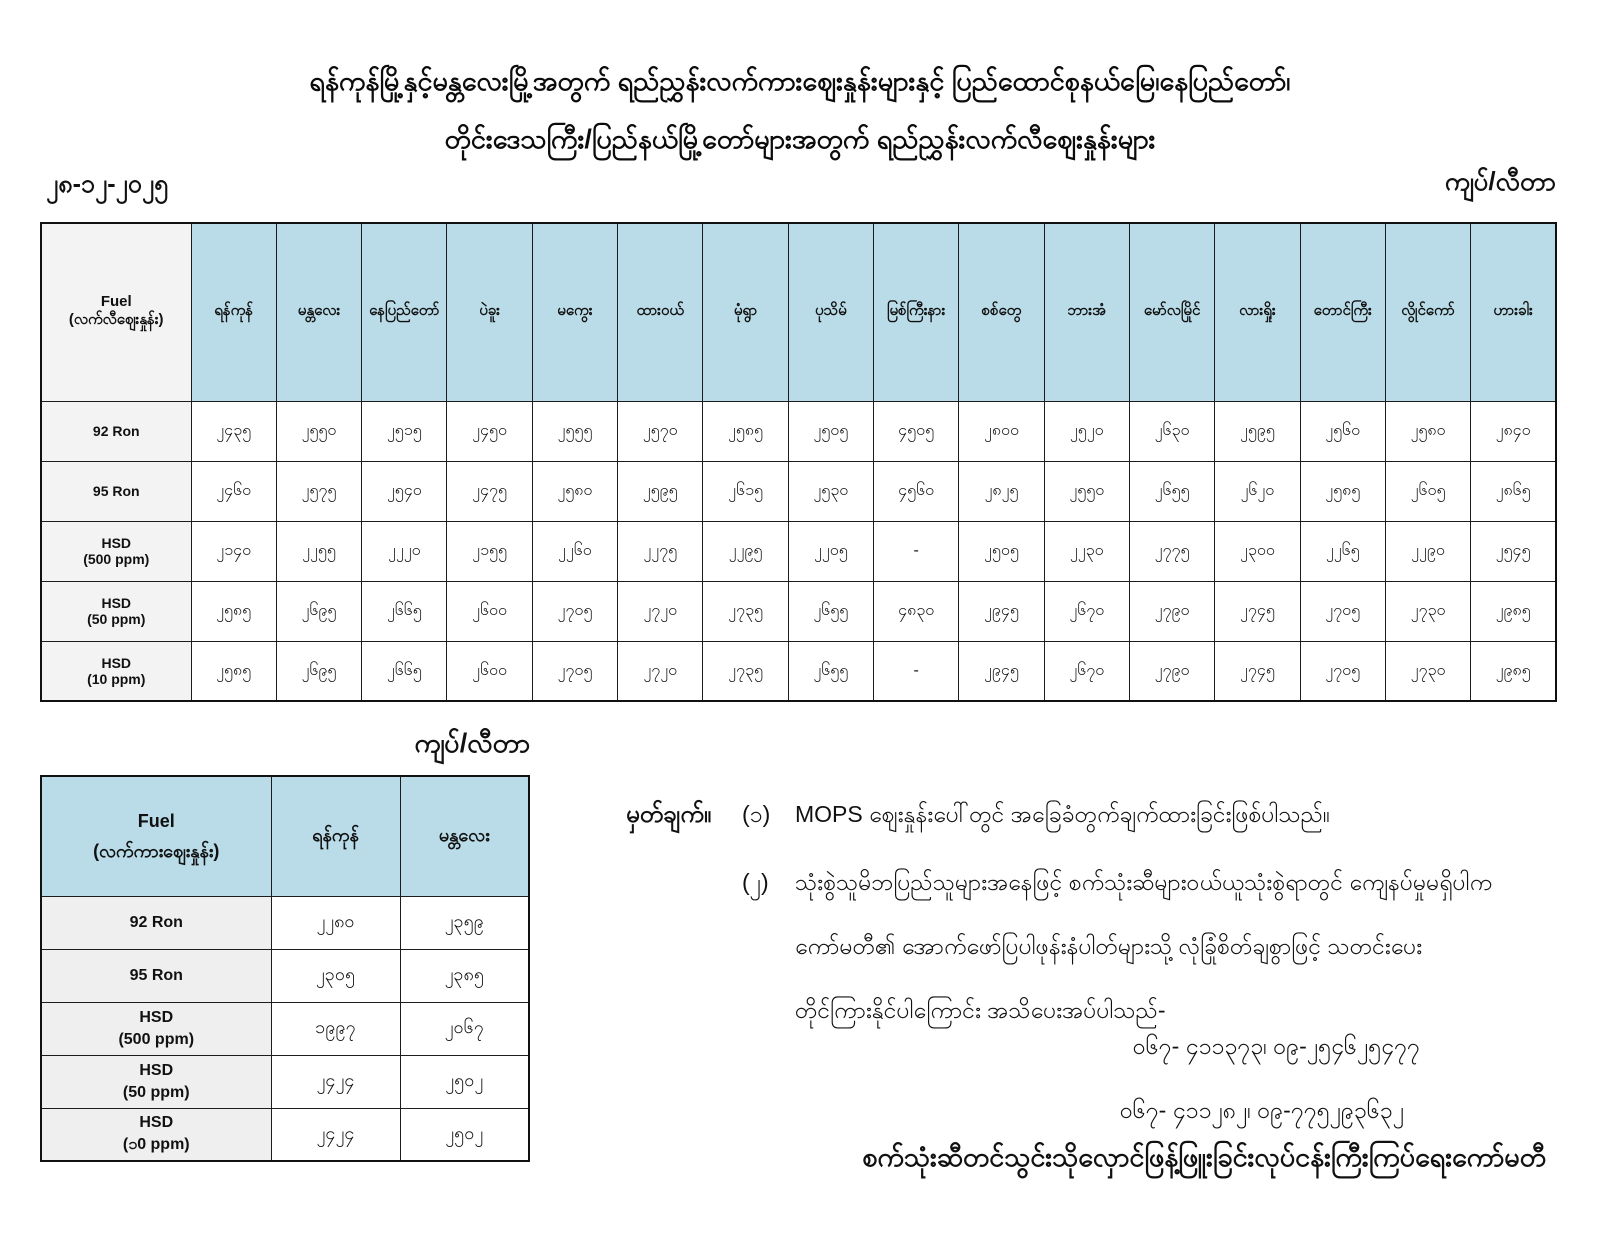 The image size is (1600, 1236). What do you see at coordinates (1172, 431) in the screenshot?
I see `price-cell: ၂၆၃၀` at bounding box center [1172, 431].